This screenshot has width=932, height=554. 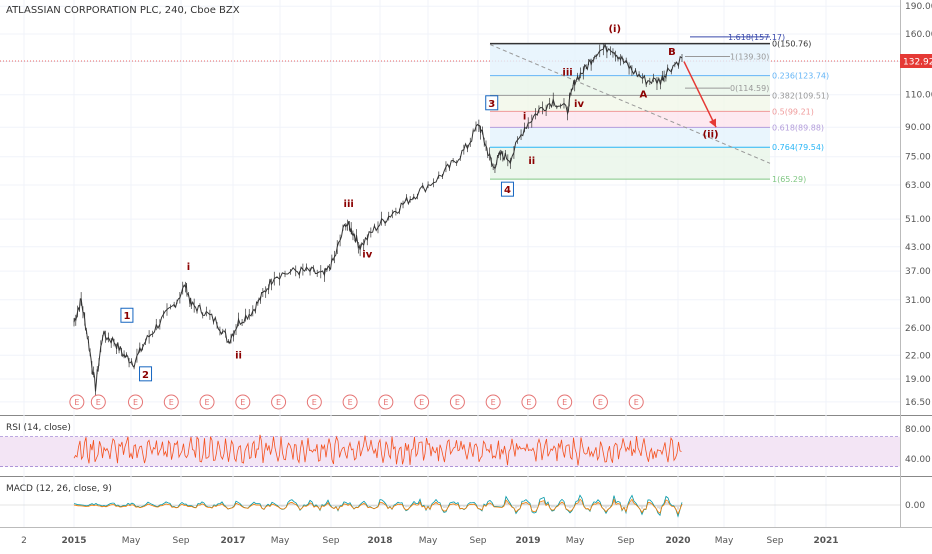 What do you see at coordinates (918, 272) in the screenshot?
I see `price-tick-label: 37.00` at bounding box center [918, 272].